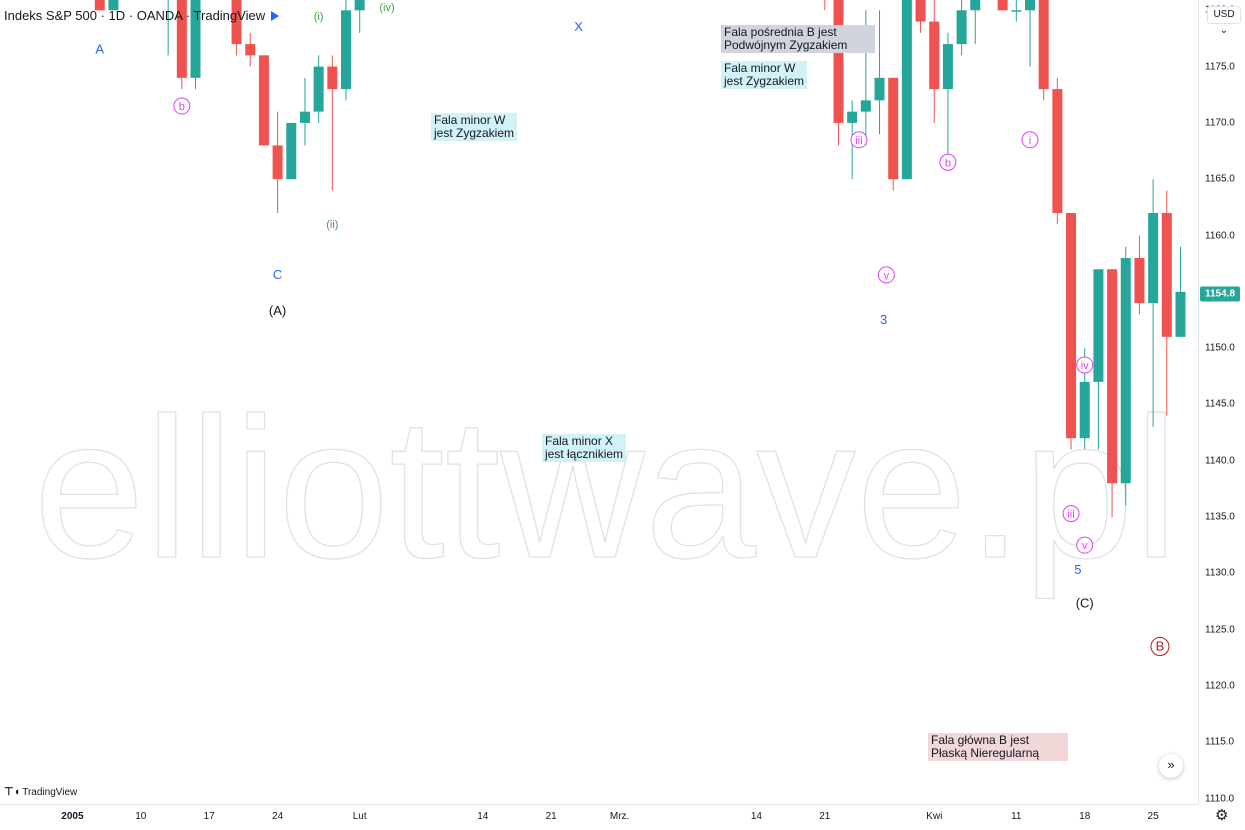 This screenshot has width=1245, height=830. I want to click on annotation-line: Fala główna B jest, so click(980, 740).